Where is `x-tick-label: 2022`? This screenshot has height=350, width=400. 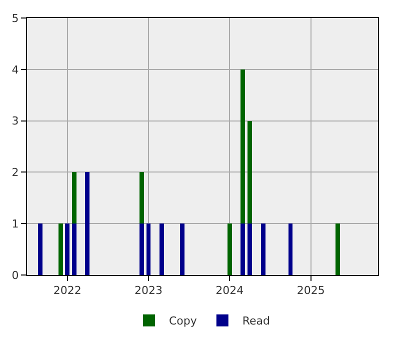 x-tick-label: 2022 is located at coordinates (67, 291).